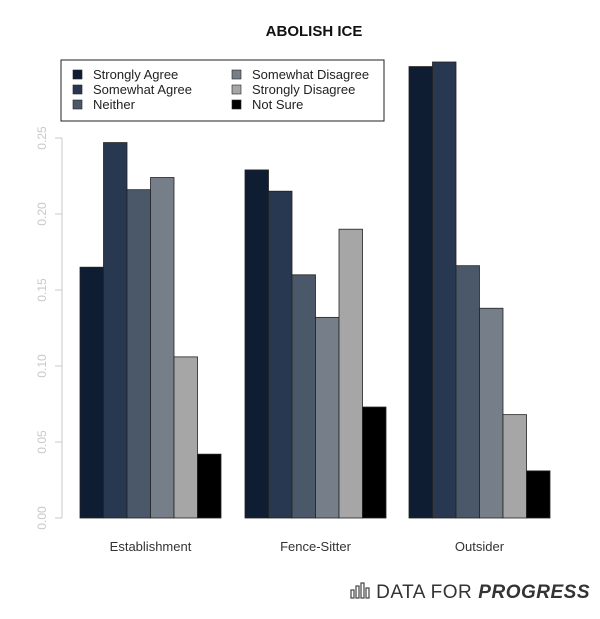  I want to click on y-axis: 0.00 0.05 0.10 0.15 0.20 0.25, so click(49, 328).